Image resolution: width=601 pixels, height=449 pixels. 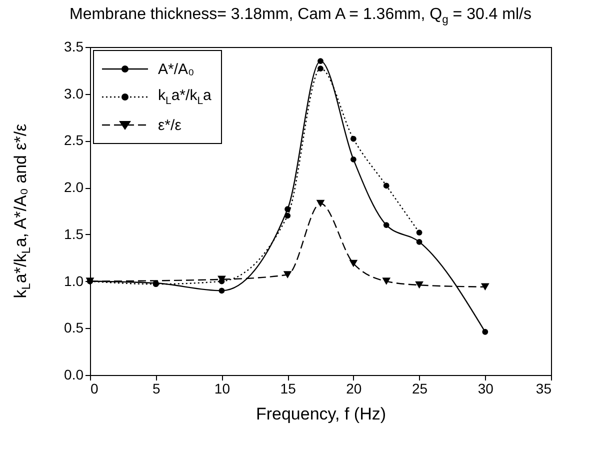 I want to click on x-tick-label: 10, so click(x=222, y=388).